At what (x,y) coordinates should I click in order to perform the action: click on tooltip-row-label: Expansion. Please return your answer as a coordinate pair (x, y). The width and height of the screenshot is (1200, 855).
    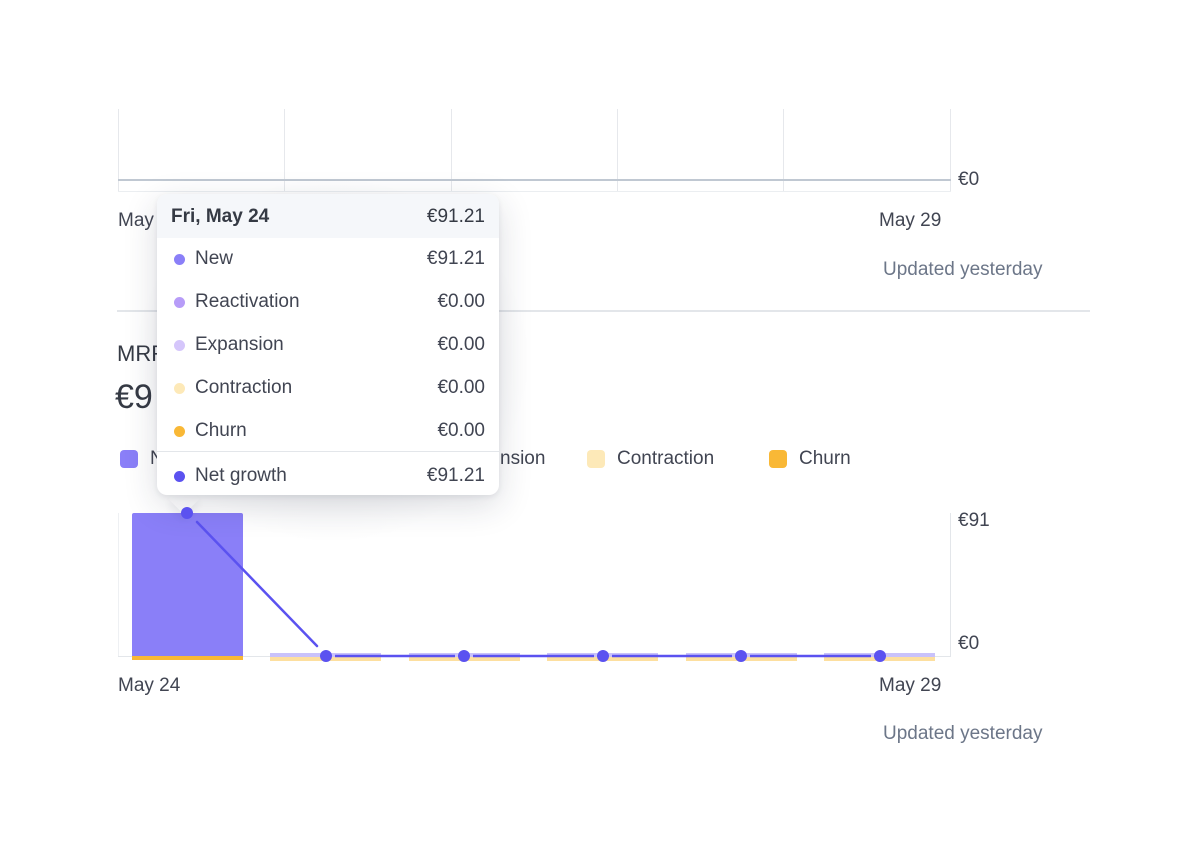
    Looking at the image, I should click on (239, 344).